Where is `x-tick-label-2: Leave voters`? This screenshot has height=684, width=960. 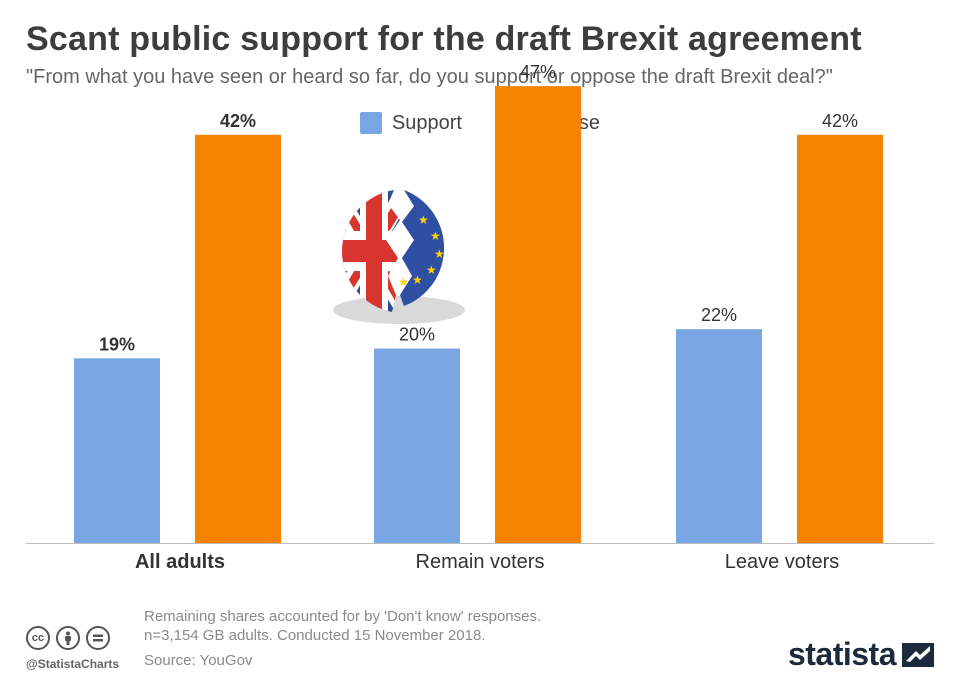
x-tick-label-2: Leave voters is located at coordinates (782, 562).